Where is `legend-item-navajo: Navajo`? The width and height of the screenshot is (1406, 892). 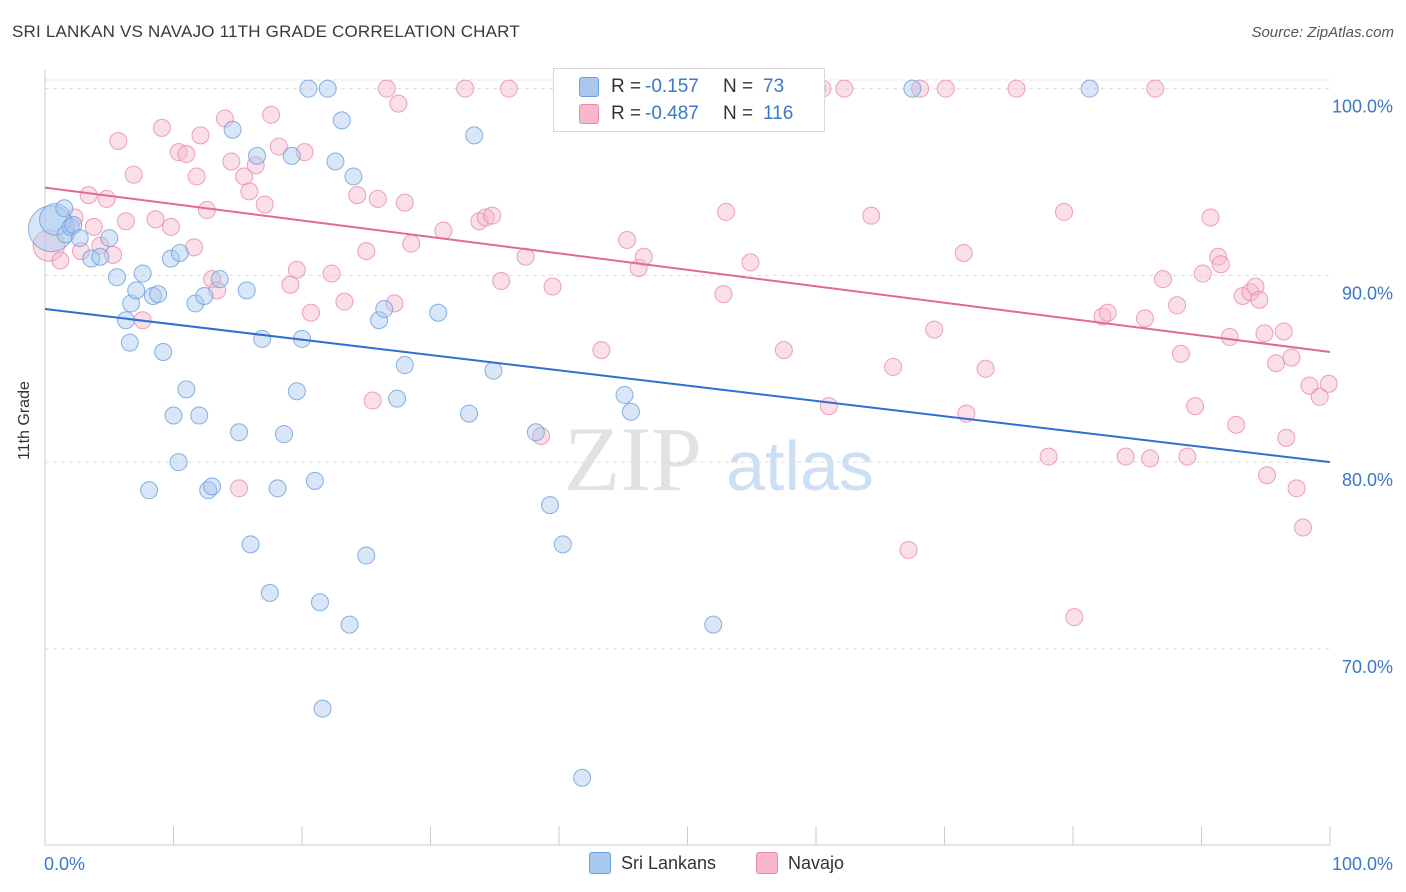
legend-item-navajo: Navajo is located at coordinates (800, 863).